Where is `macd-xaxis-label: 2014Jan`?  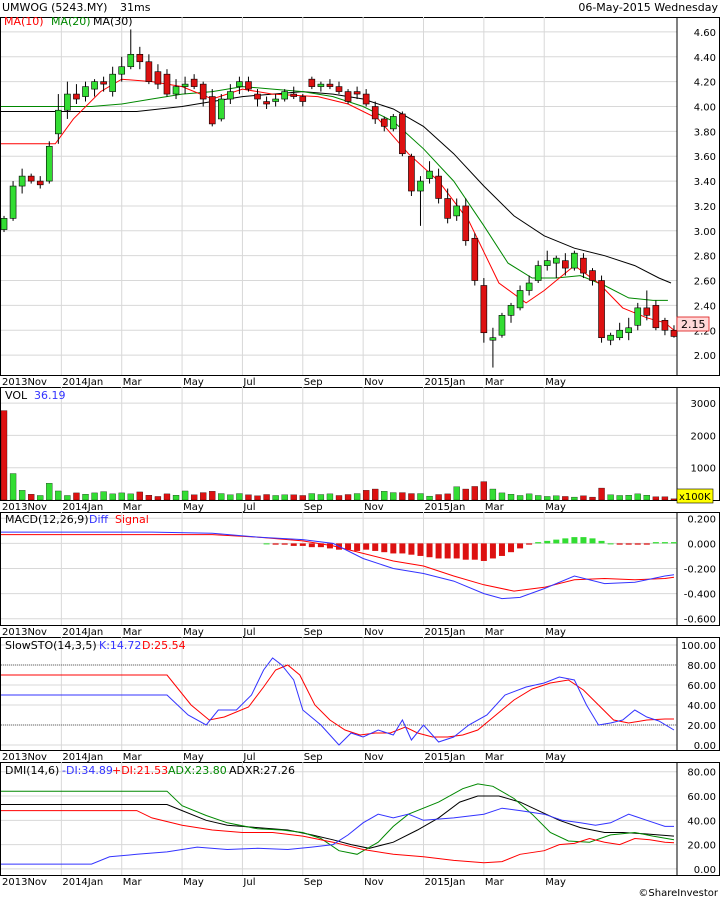
macd-xaxis-label: 2014Jan is located at coordinates (82, 632).